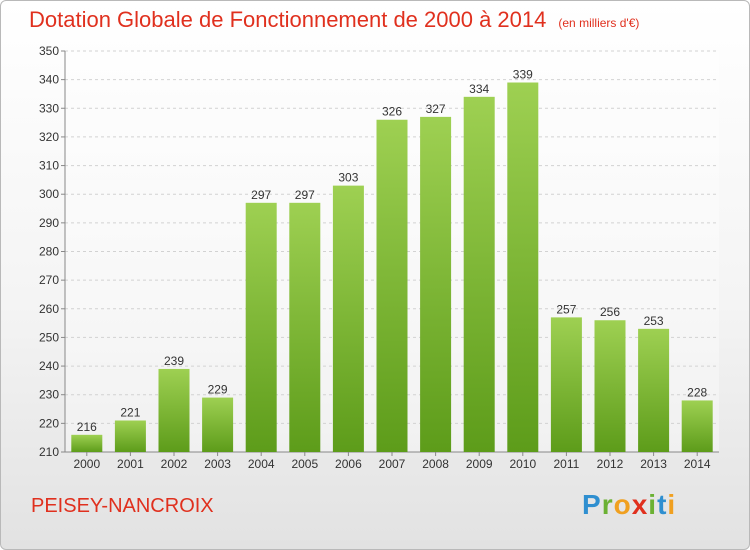 The height and width of the screenshot is (550, 750). Describe the element at coordinates (479, 464) in the screenshot. I see `x-tick-label: 2009` at that location.